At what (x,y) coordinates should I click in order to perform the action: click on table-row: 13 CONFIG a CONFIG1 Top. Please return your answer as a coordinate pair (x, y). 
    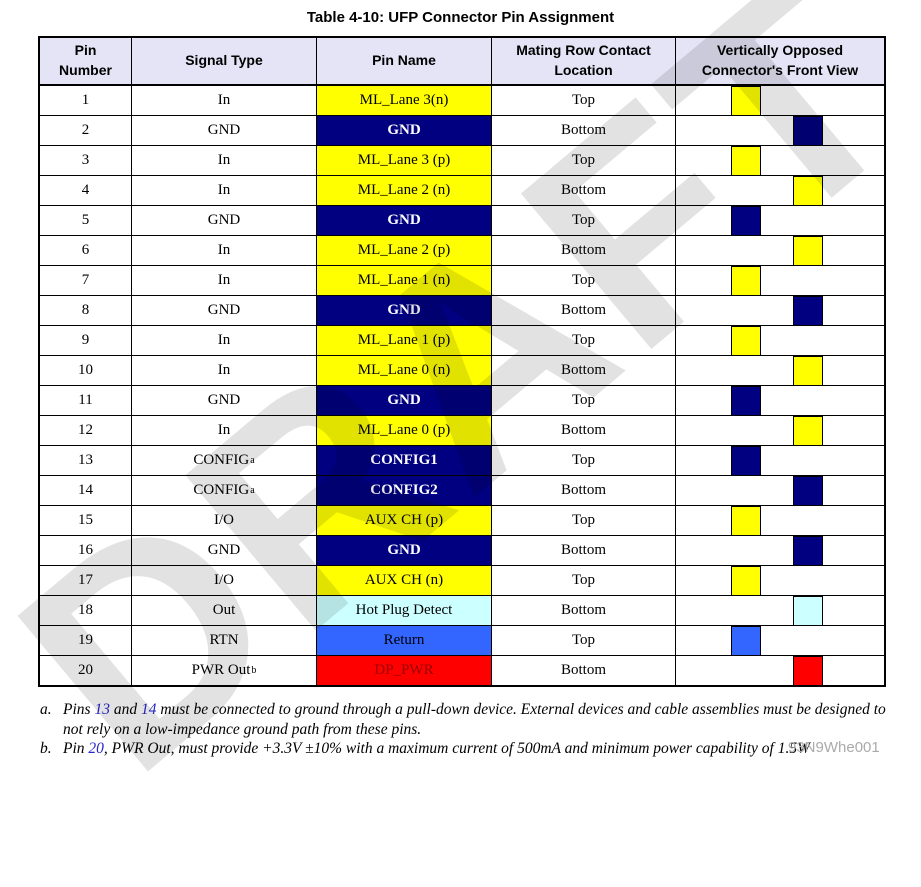
    Looking at the image, I should click on (462, 460).